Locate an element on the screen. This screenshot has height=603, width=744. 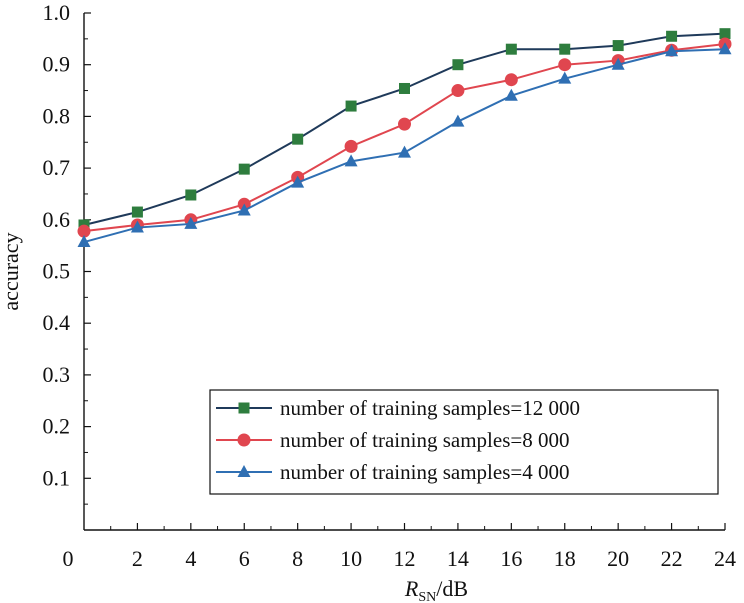
x-tick-label: 8 is located at coordinates (297, 558).